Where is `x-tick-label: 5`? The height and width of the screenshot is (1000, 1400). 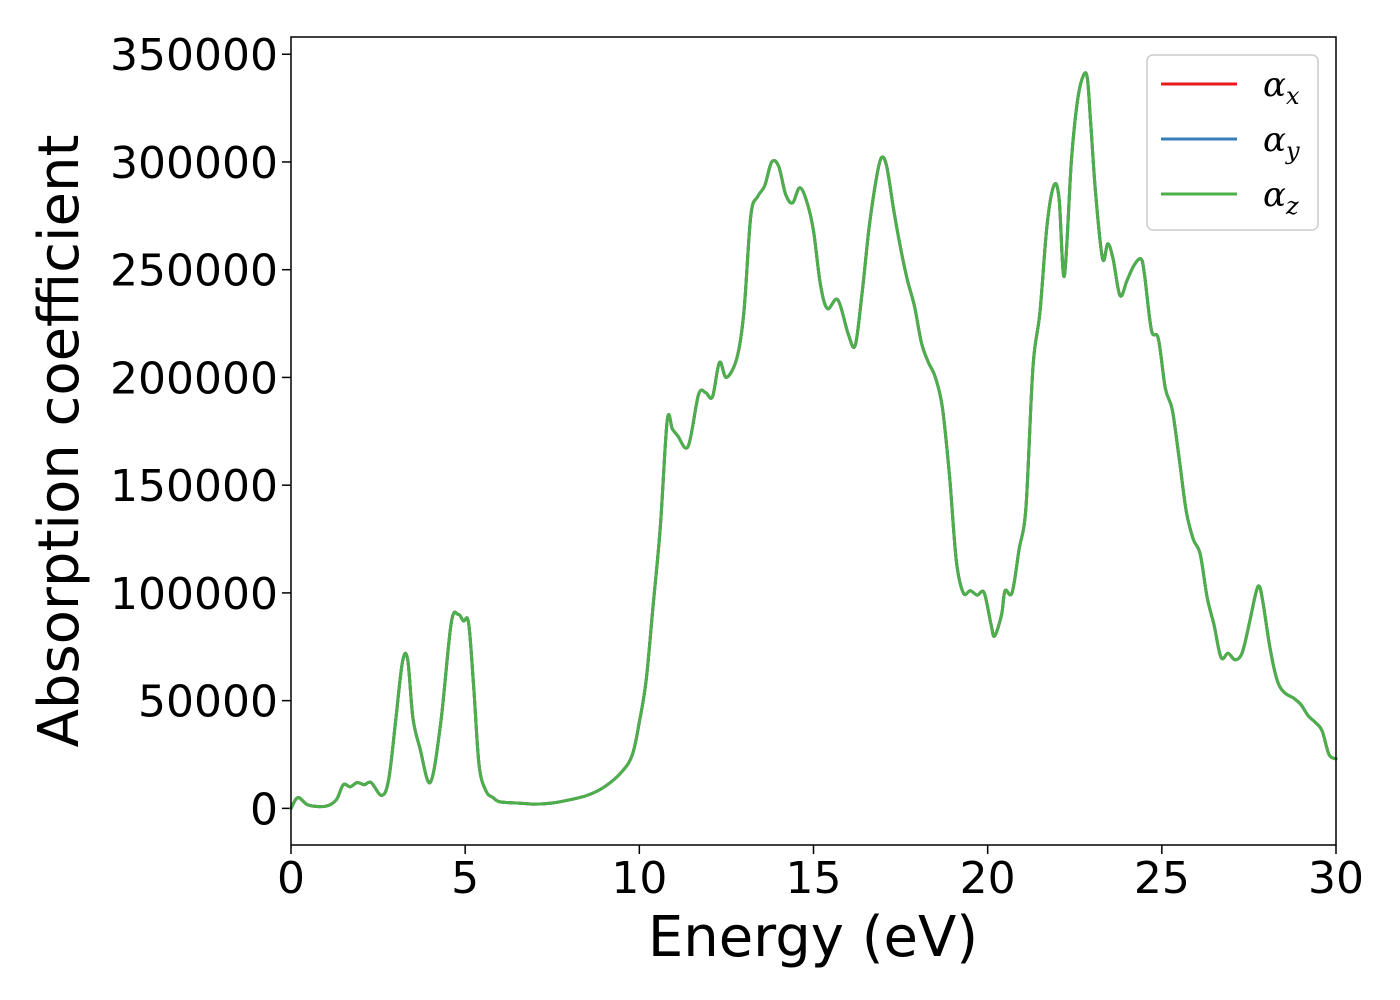 x-tick-label: 5 is located at coordinates (465, 878).